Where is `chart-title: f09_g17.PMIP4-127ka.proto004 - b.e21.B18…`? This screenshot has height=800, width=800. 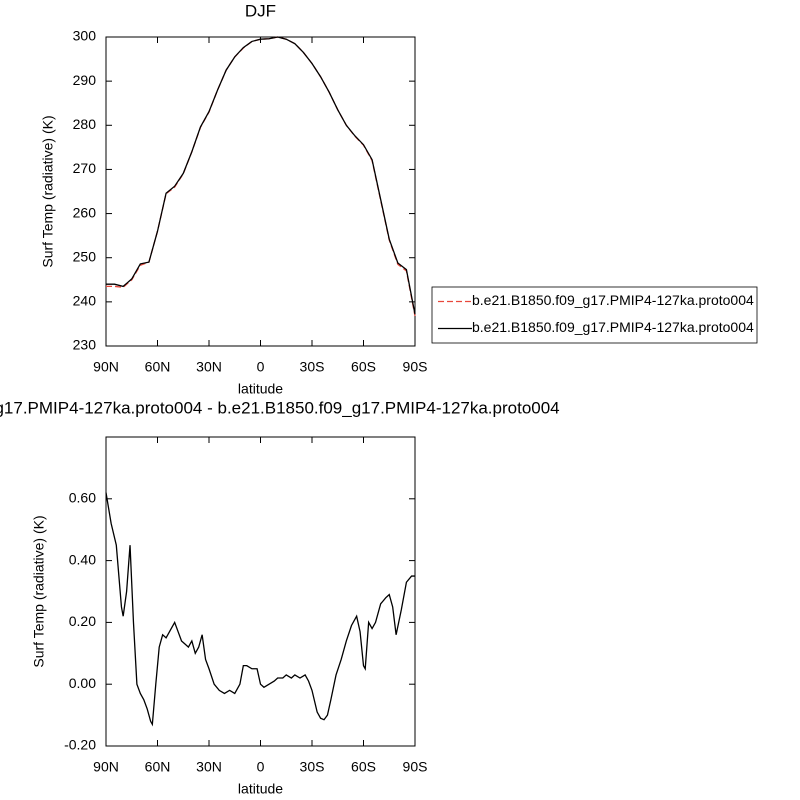
chart-title: f09_g17.PMIP4-127ka.proto004 - b.e21.B18… is located at coordinates (280, 407).